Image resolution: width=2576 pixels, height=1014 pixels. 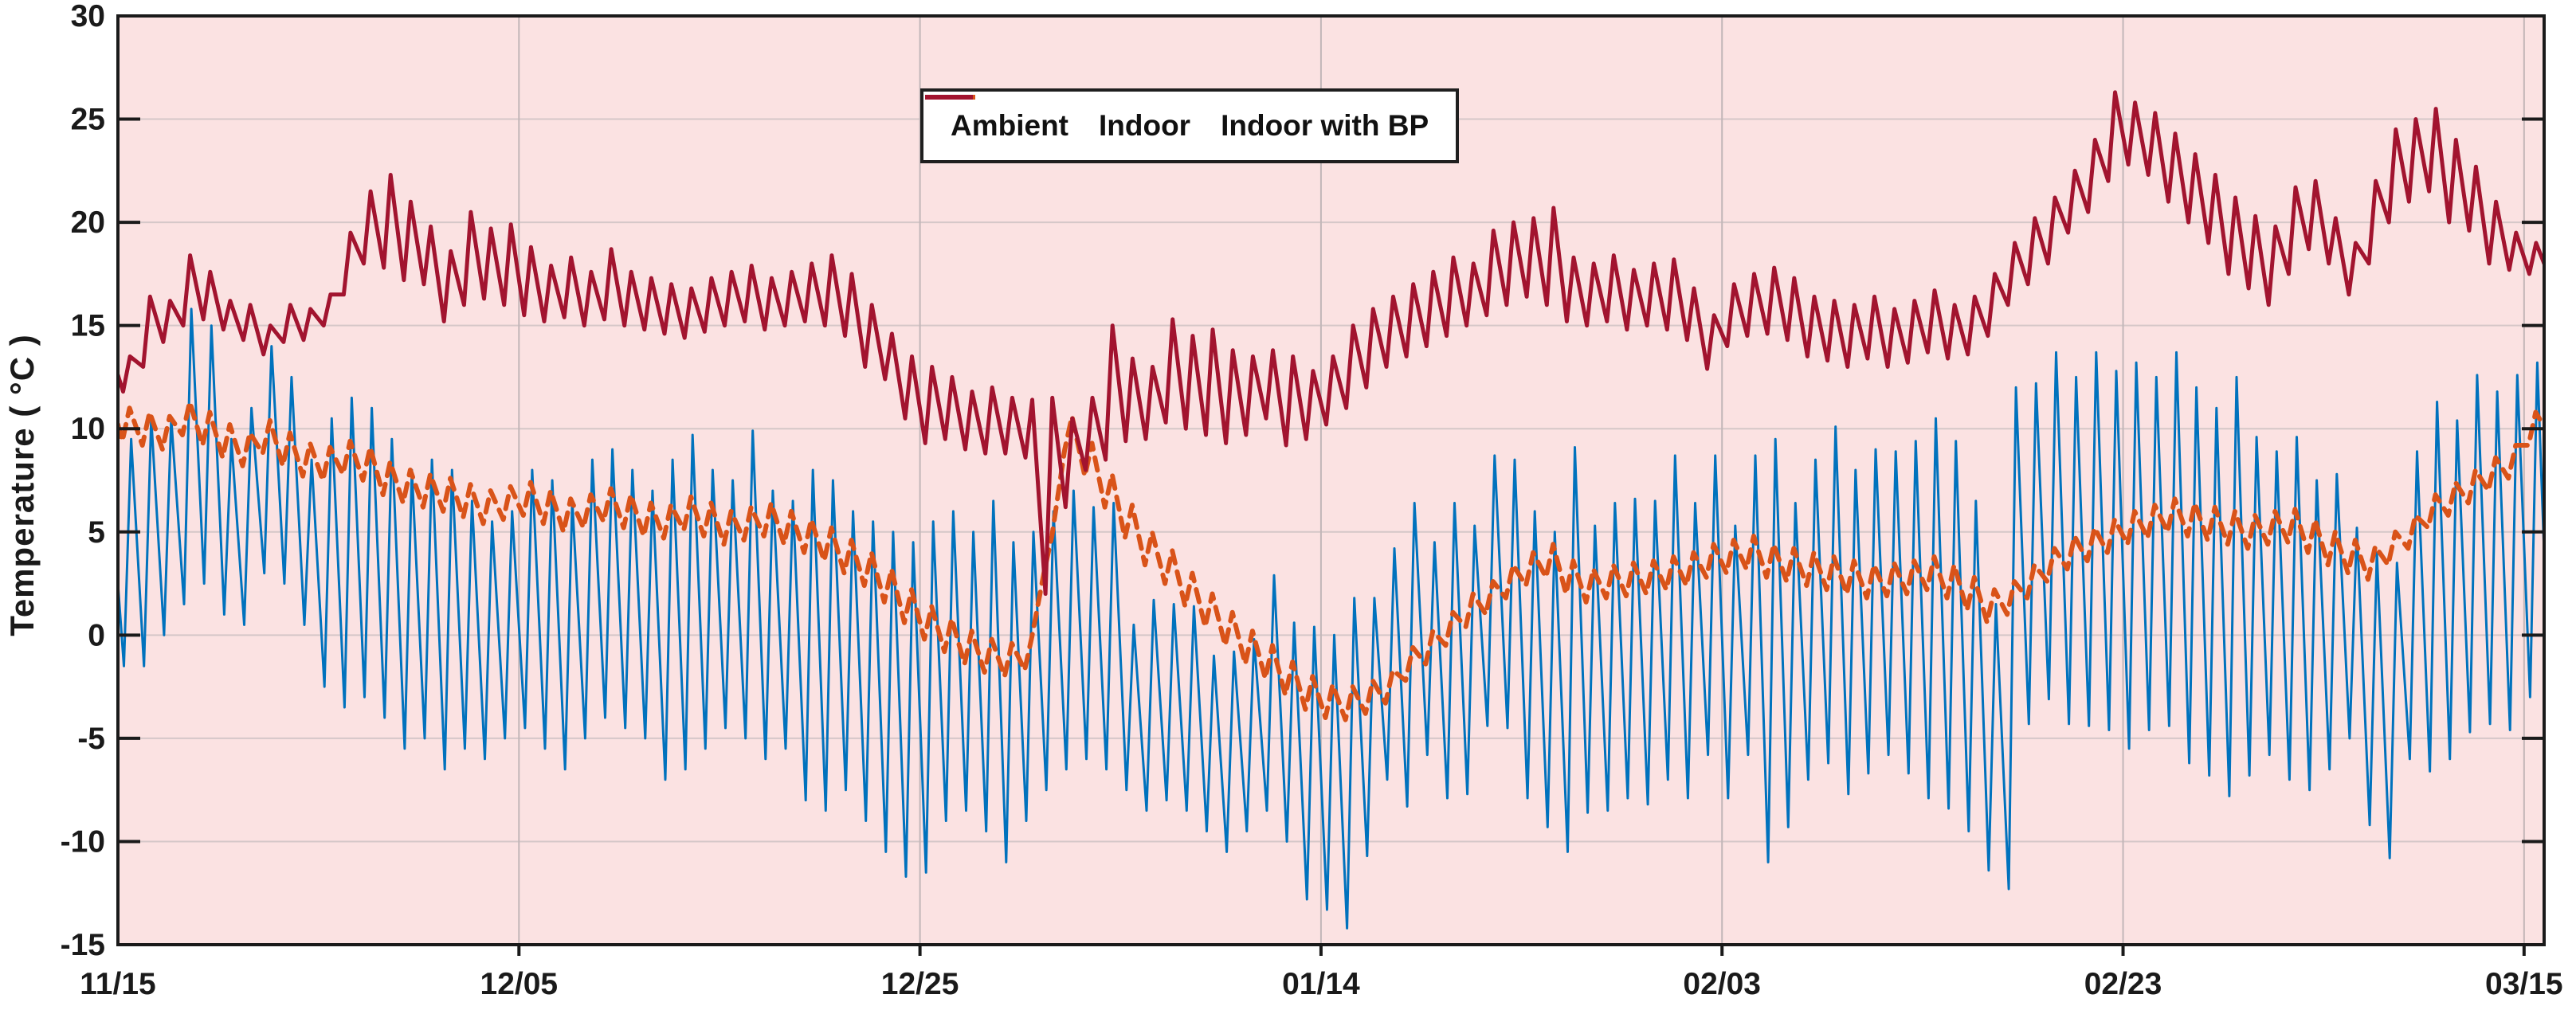 What do you see at coordinates (949, 98) in the screenshot?
I see `indoor-bp-line-sample-icon` at bounding box center [949, 98].